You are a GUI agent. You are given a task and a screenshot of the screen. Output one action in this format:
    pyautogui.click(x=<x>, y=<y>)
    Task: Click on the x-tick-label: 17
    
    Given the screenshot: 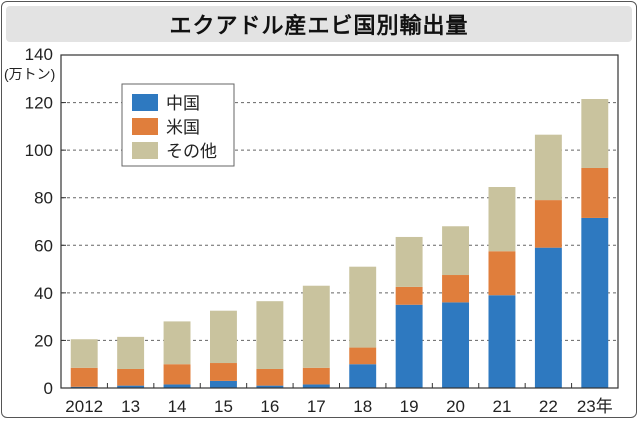 What is the action you would take?
    pyautogui.click(x=316, y=406)
    